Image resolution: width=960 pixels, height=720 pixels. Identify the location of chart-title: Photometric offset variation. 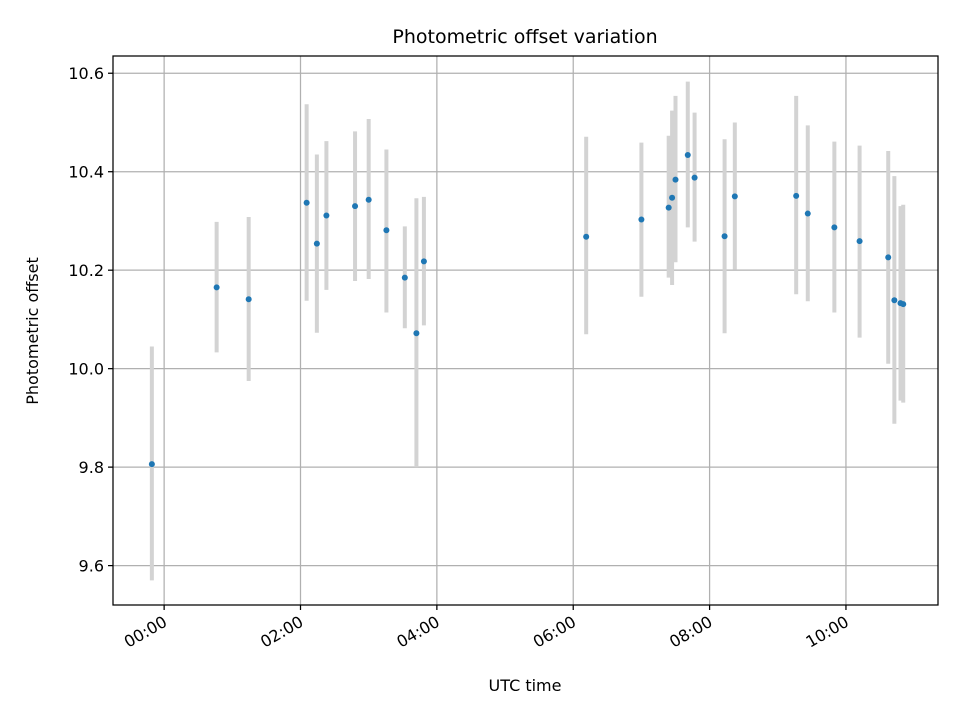
(524, 37).